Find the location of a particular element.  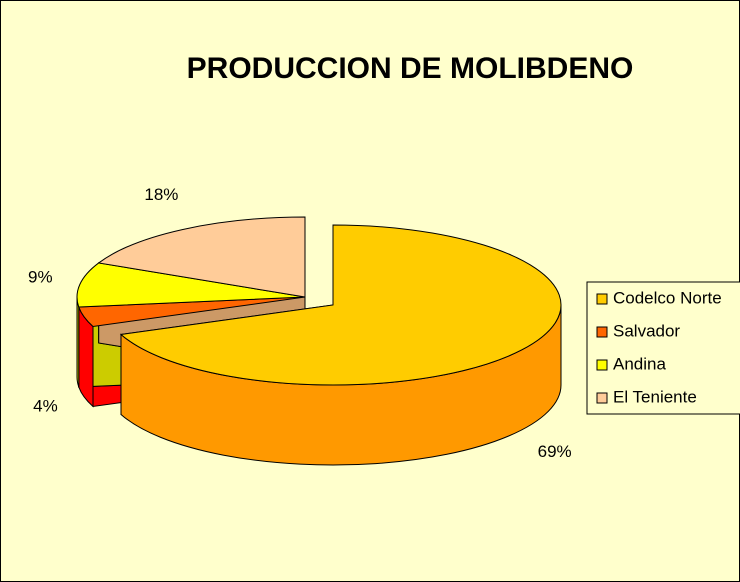

data-label: 9% is located at coordinates (40, 277).